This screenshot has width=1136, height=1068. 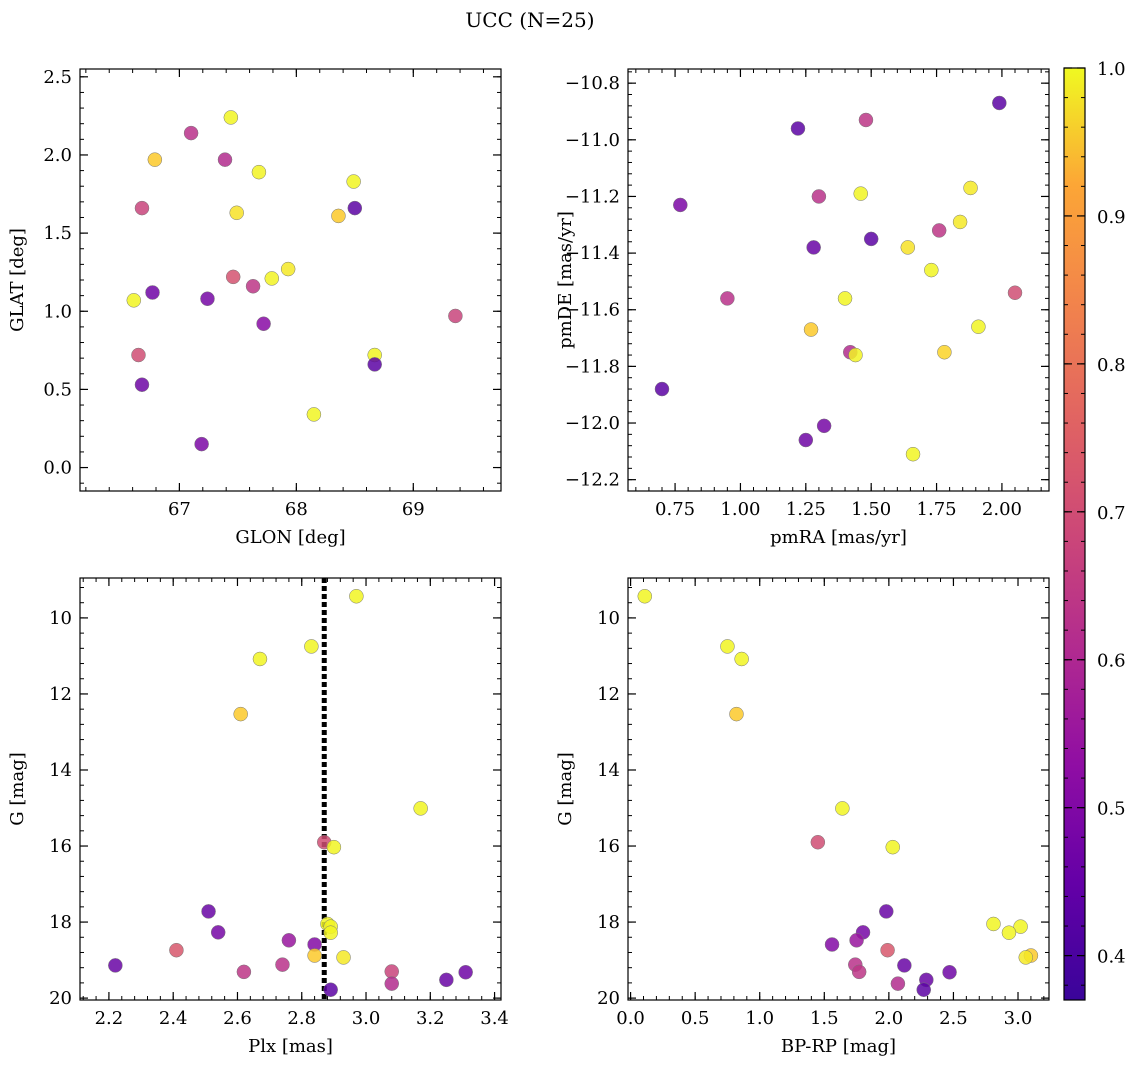 I want to click on y-tick-label: 1.0, so click(x=57, y=311).